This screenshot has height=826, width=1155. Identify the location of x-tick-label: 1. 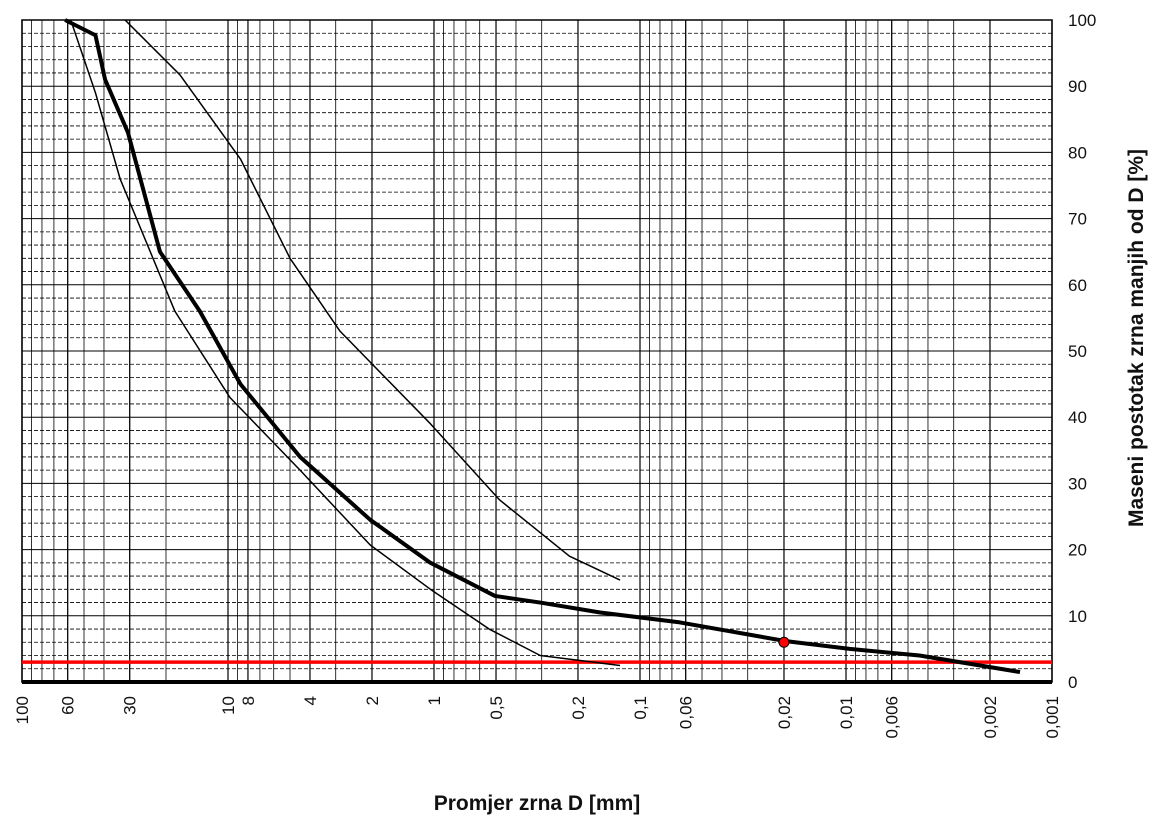
(434, 700).